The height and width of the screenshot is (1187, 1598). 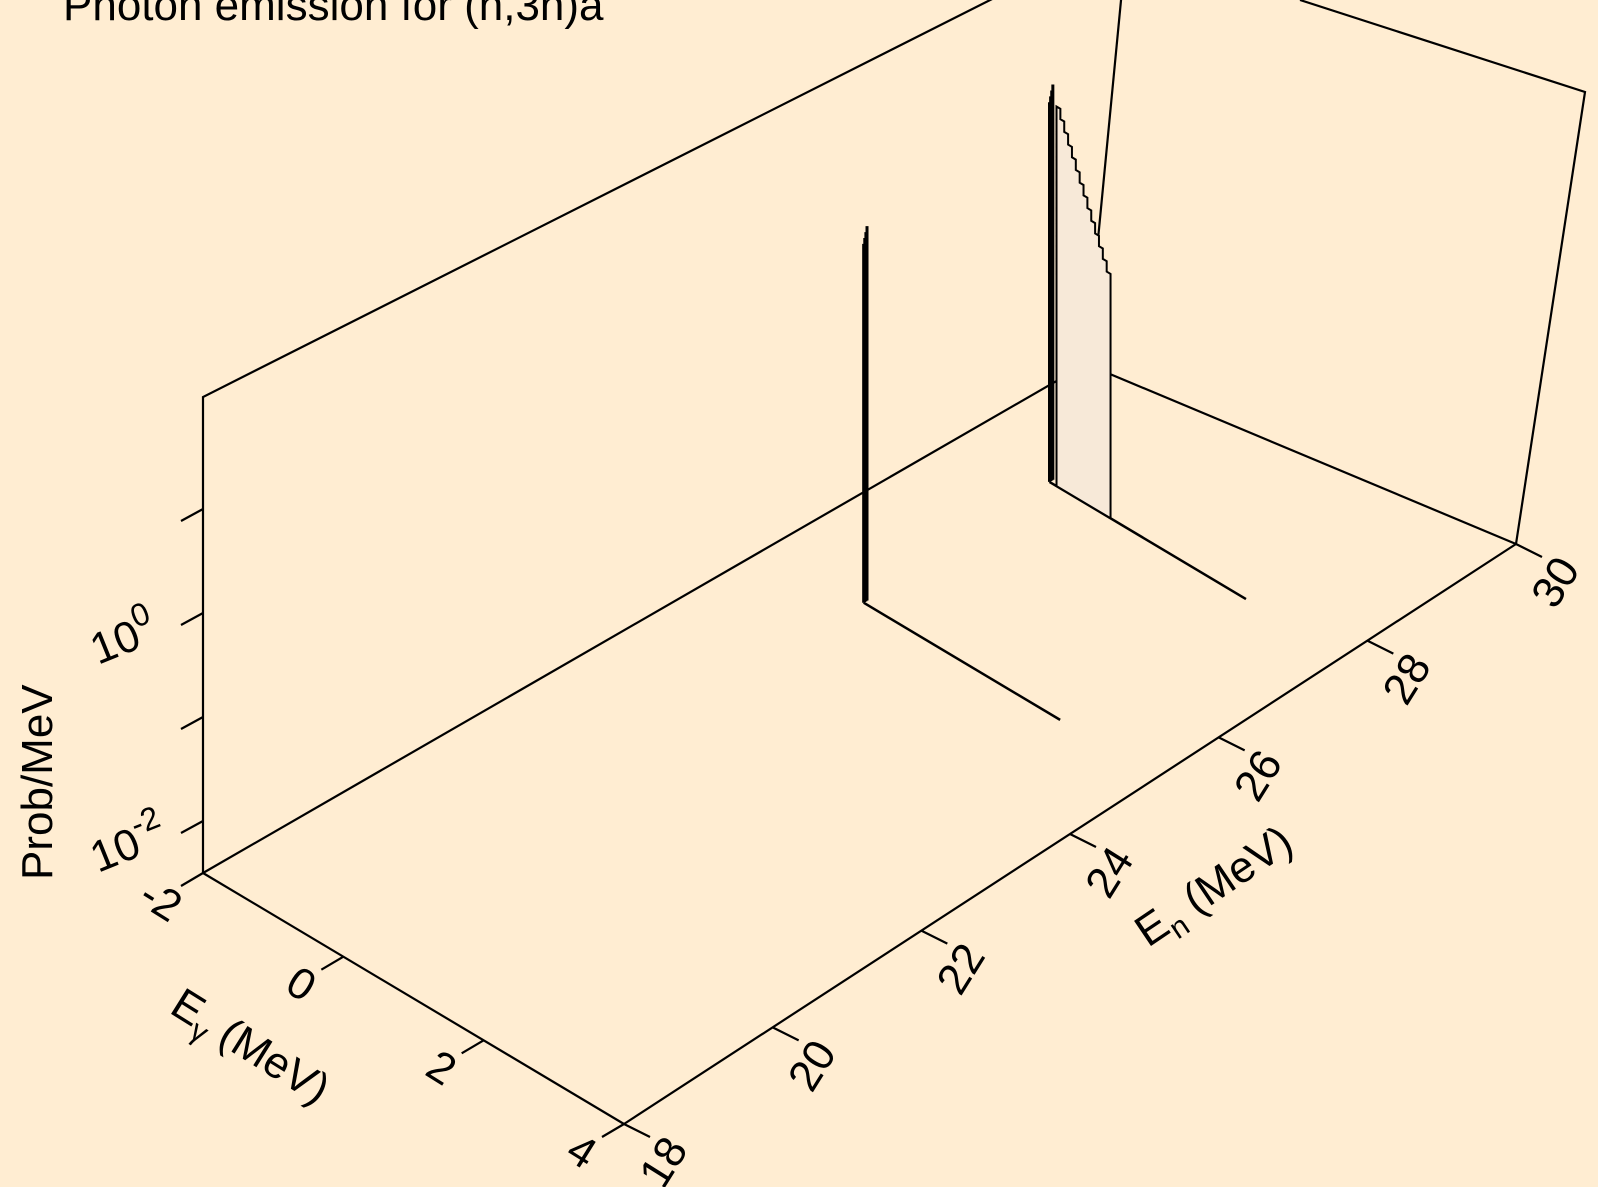 I want to click on egamma-axis-line, so click(x=413, y=998).